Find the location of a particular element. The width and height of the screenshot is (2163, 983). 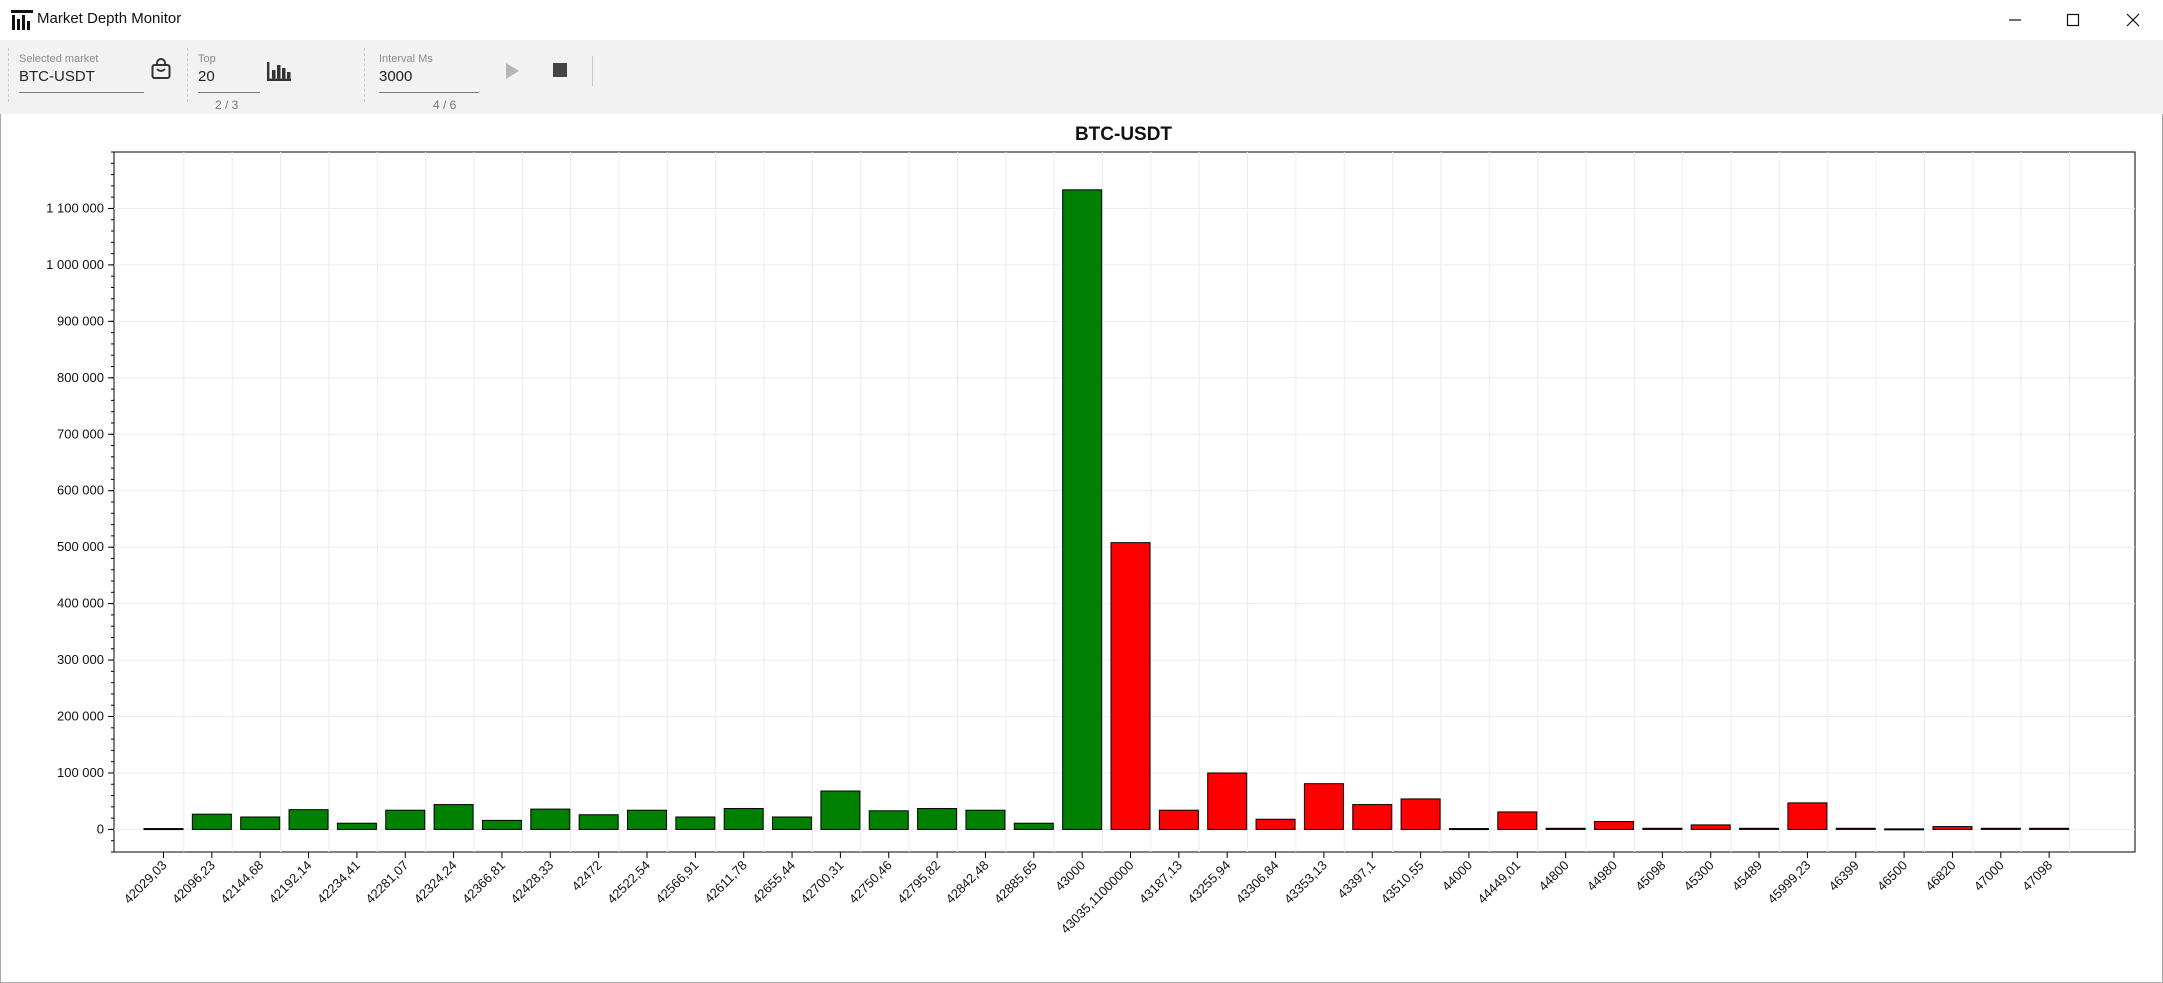

x-tick-label: 42192,14 is located at coordinates (290, 882).